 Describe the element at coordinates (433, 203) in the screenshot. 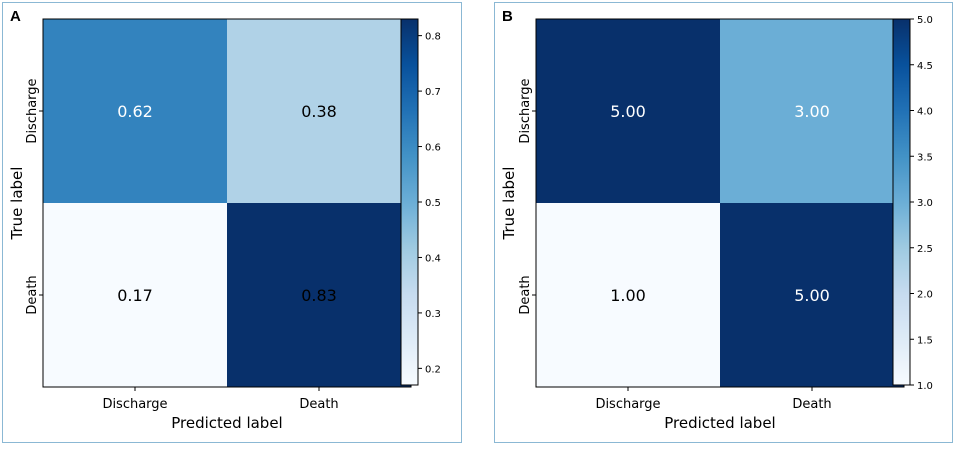

I see `colorbar-tick-label: 0.5` at that location.